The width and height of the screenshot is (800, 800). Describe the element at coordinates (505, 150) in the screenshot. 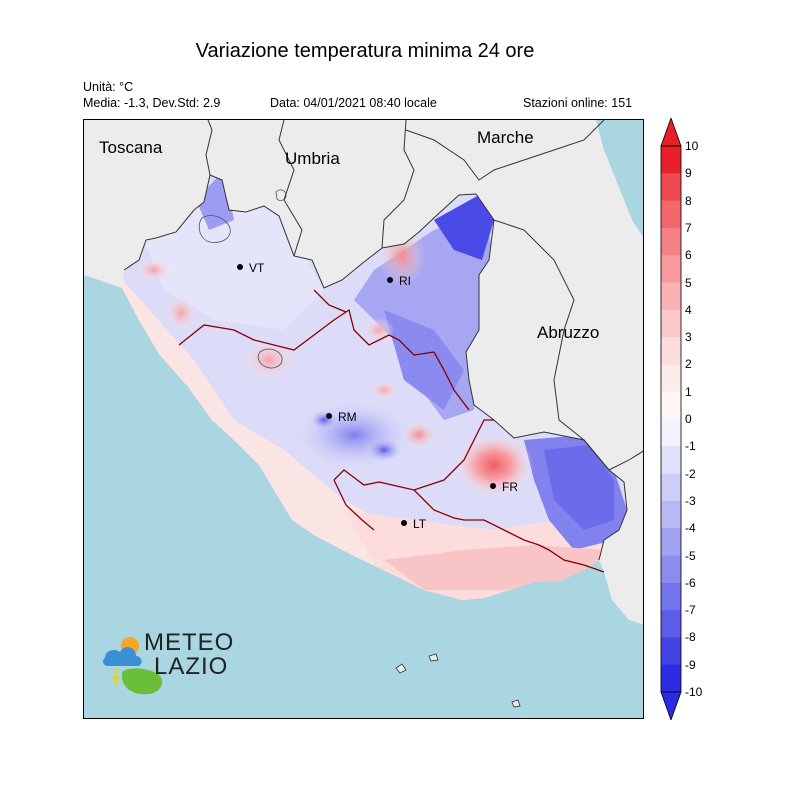

I see `marche-border` at that location.